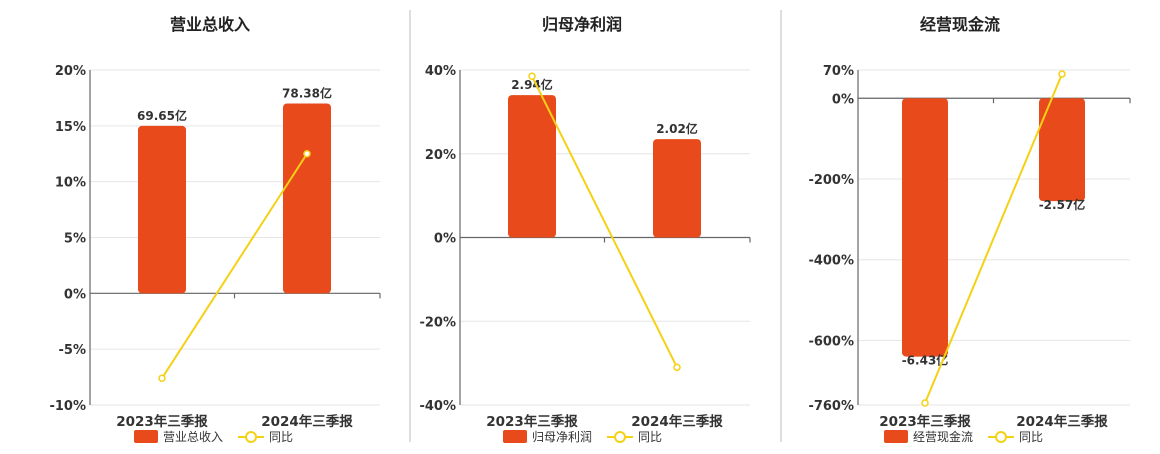 Image resolution: width=1160 pixels, height=454 pixels. Describe the element at coordinates (1062, 204) in the screenshot. I see `bar-data-label: -2.57亿` at that location.